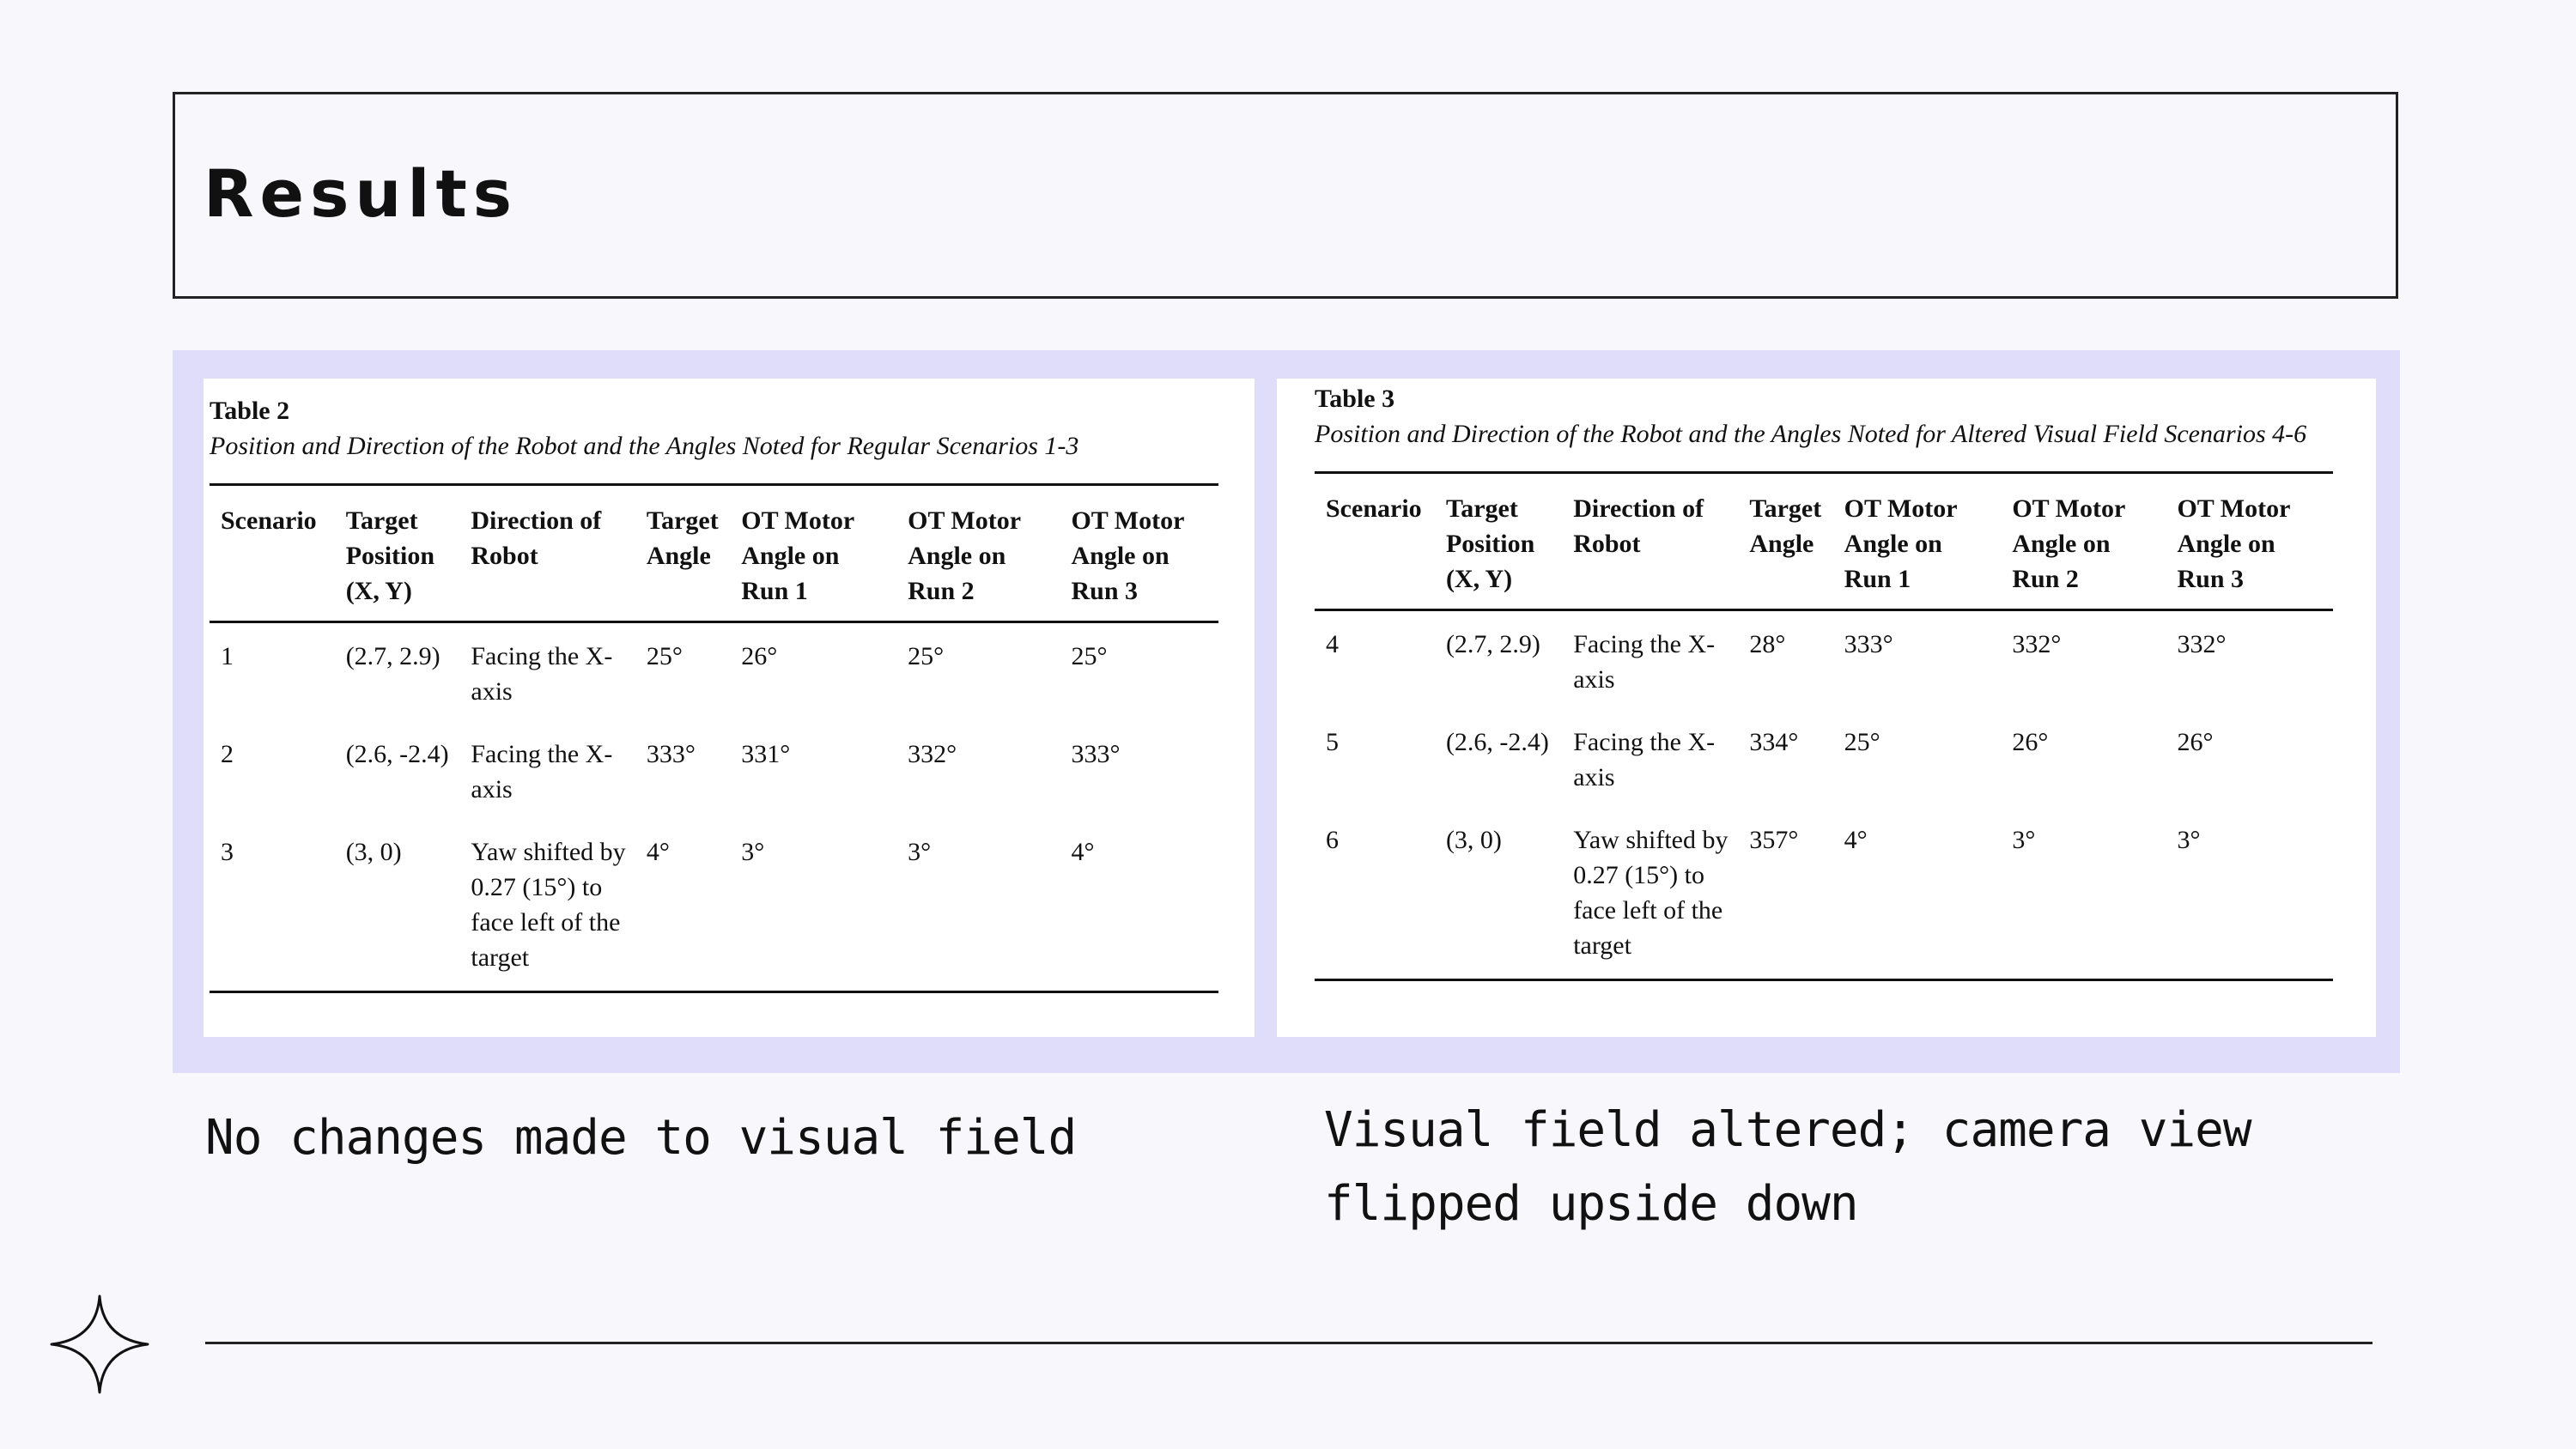  What do you see at coordinates (1083, 852) in the screenshot?
I see `cell-run-3: 4°` at bounding box center [1083, 852].